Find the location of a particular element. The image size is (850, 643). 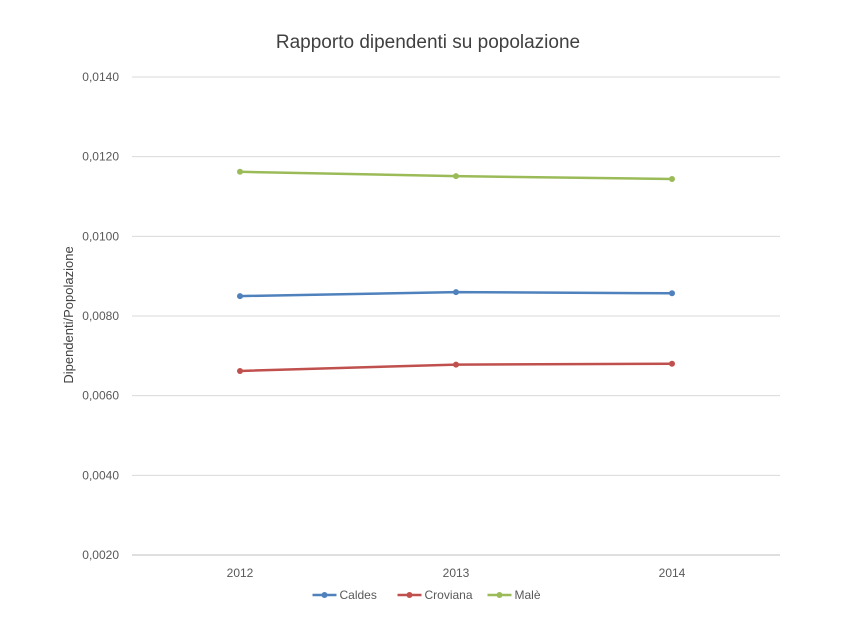

y-tick-label: 0,0080 is located at coordinates (100, 316).